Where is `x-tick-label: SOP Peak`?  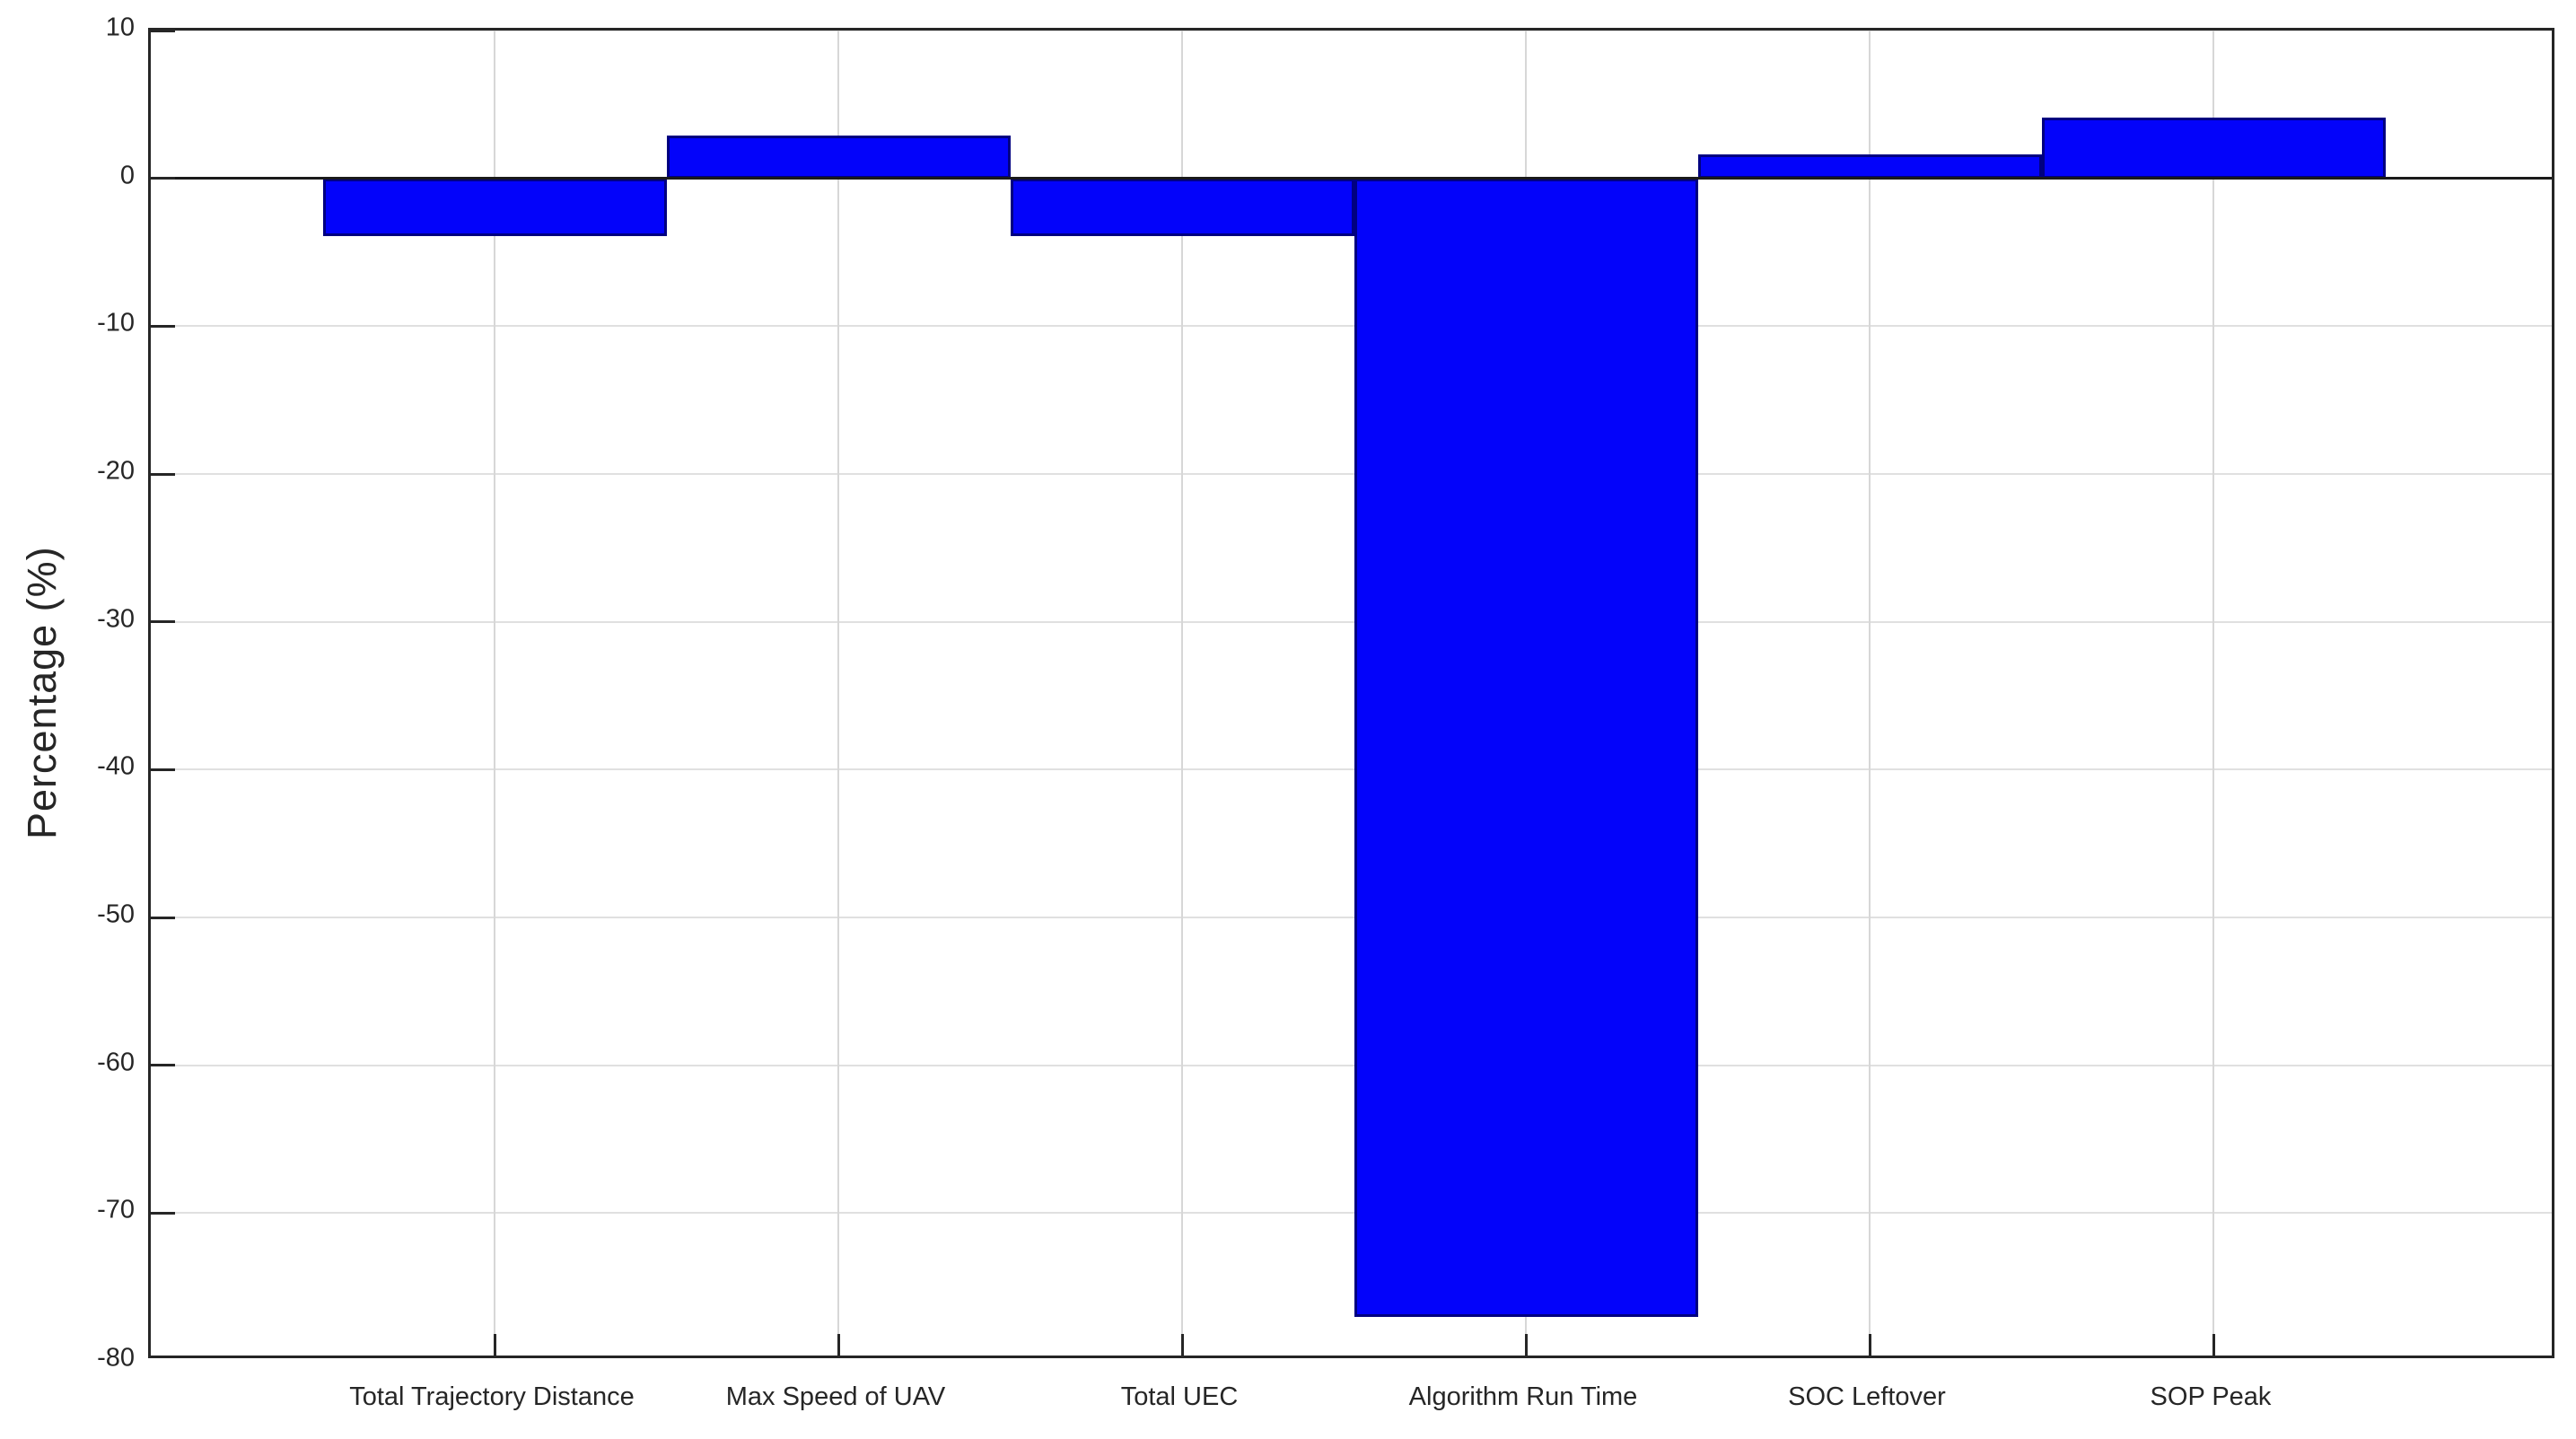 x-tick-label: SOP Peak is located at coordinates (2211, 1396).